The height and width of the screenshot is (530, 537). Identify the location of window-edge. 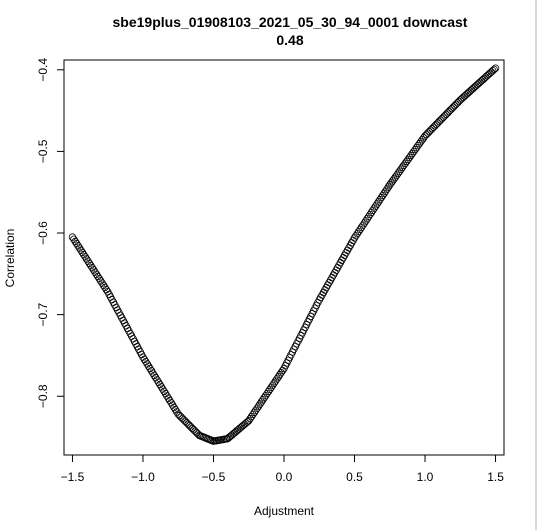
(536, 265).